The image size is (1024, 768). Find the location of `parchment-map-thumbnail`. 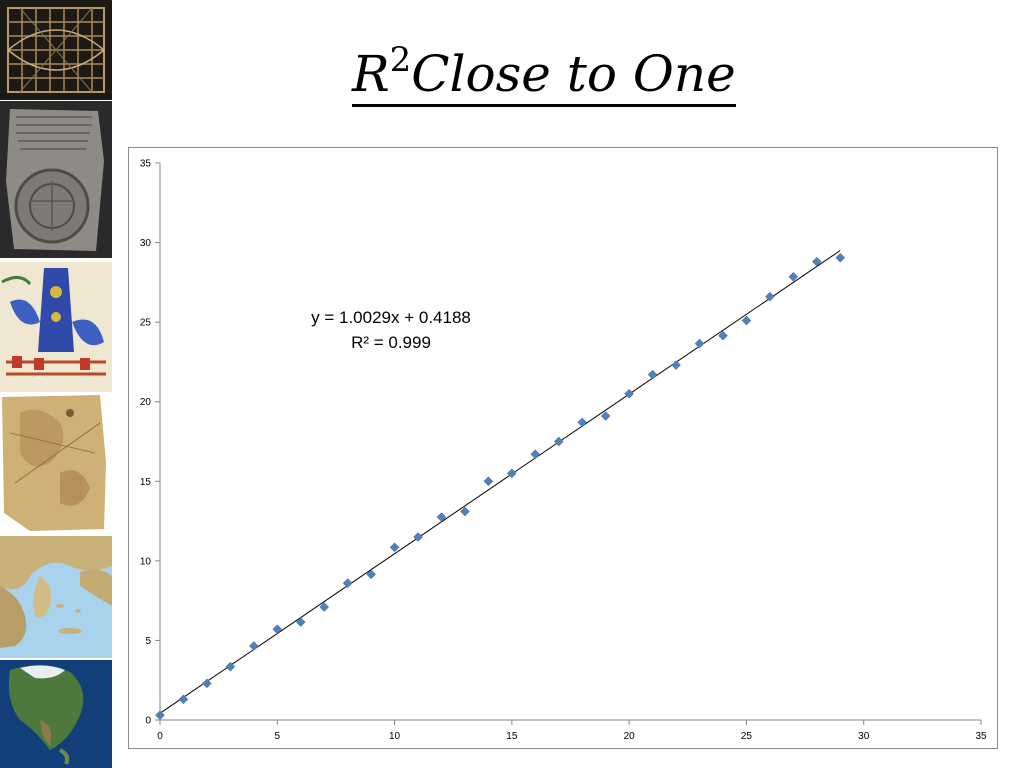

parchment-map-thumbnail is located at coordinates (56, 463).